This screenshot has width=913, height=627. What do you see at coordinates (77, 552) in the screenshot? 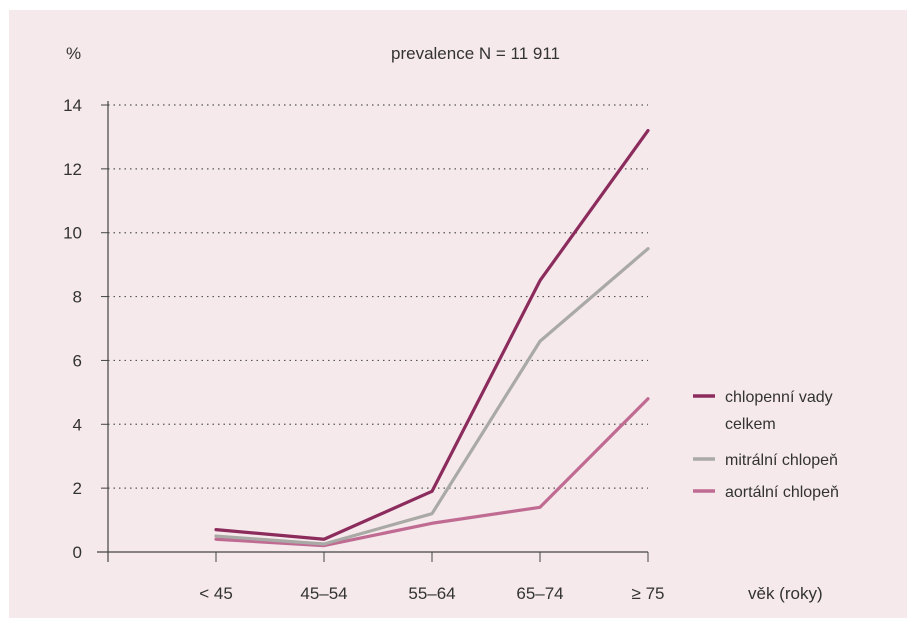
I see `y-tick-label: 0` at bounding box center [77, 552].